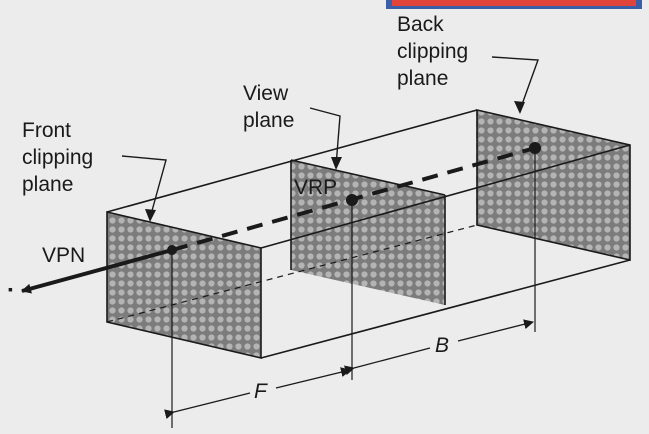 This screenshot has height=434, width=649. What do you see at coordinates (63, 255) in the screenshot?
I see `vpn-label: VPN` at bounding box center [63, 255].